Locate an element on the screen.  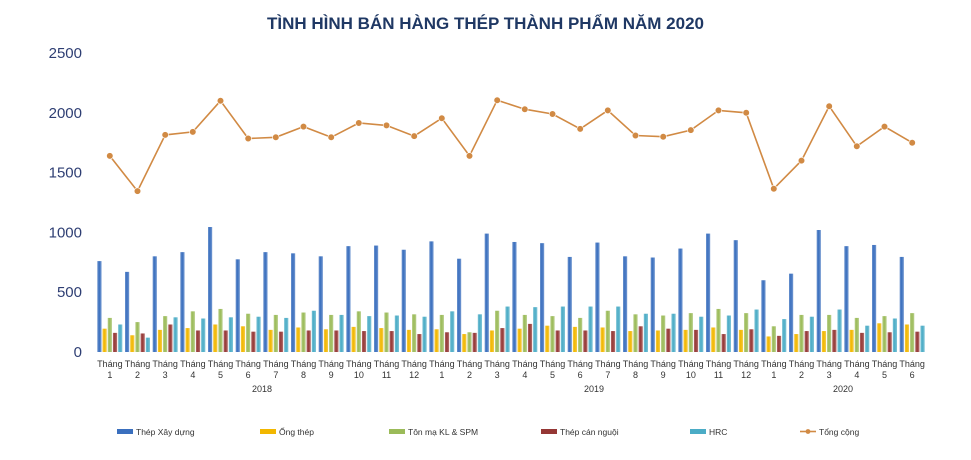
x-tick-label: 6 is located at coordinates (580, 375).